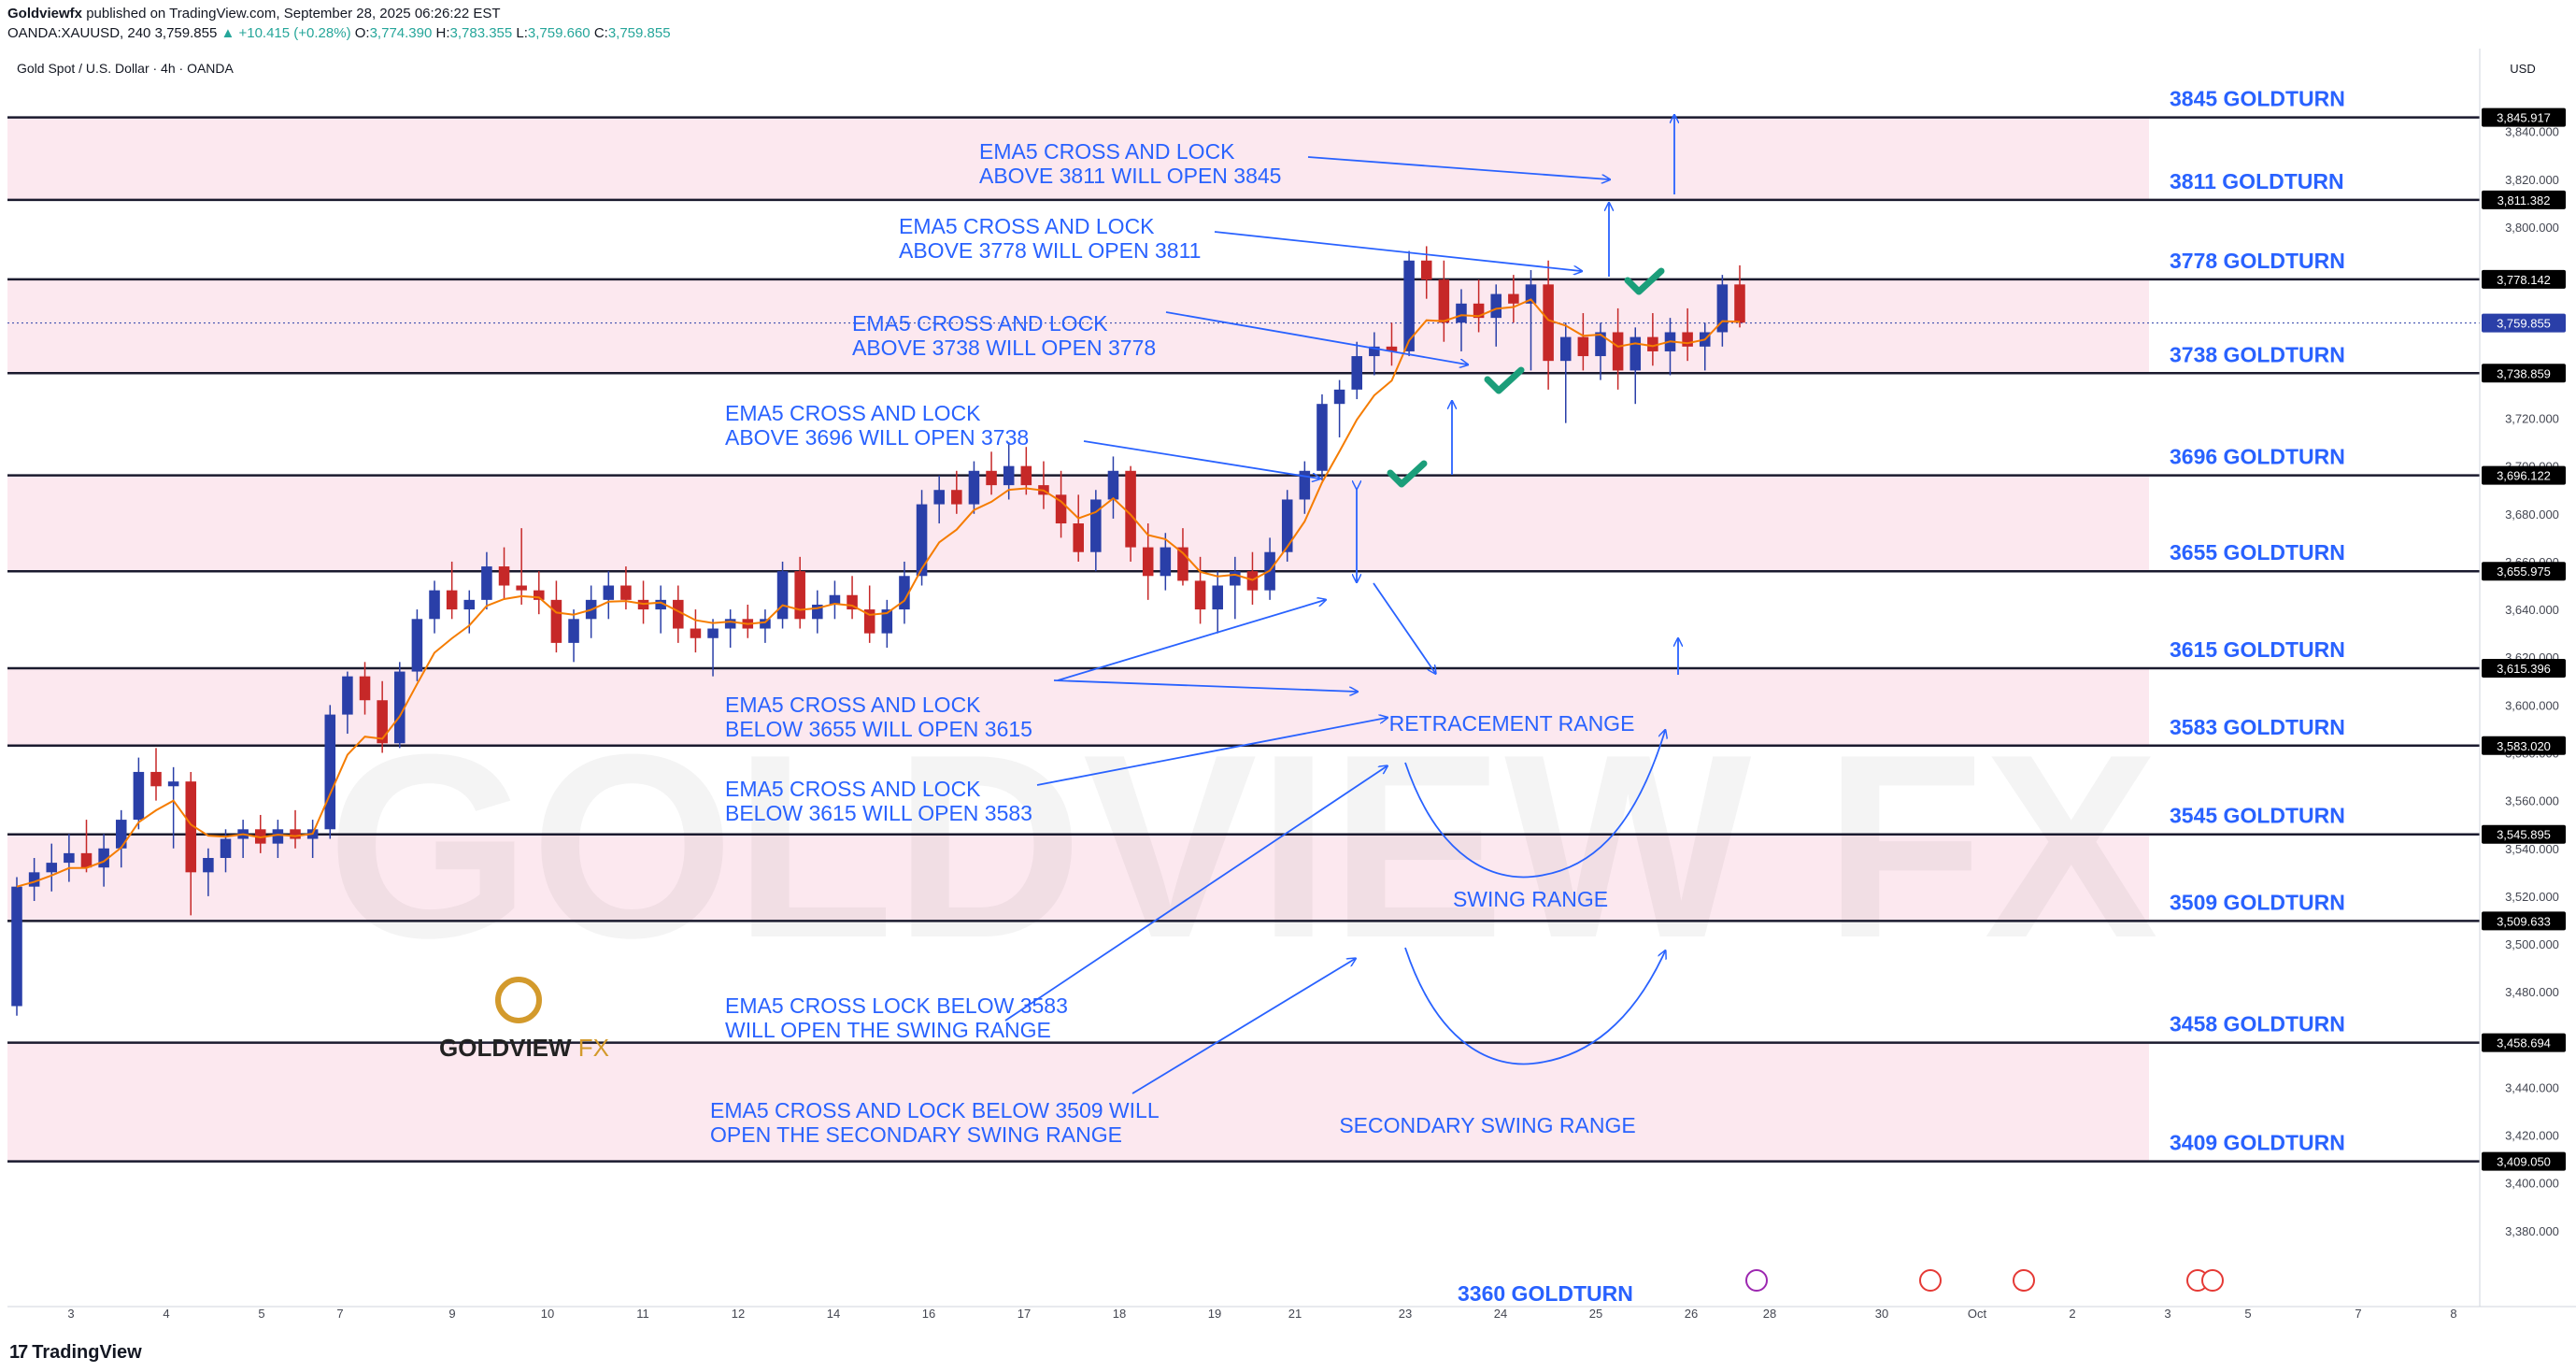 This screenshot has width=2576, height=1372. I want to click on zone-band, so click(1078, 326).